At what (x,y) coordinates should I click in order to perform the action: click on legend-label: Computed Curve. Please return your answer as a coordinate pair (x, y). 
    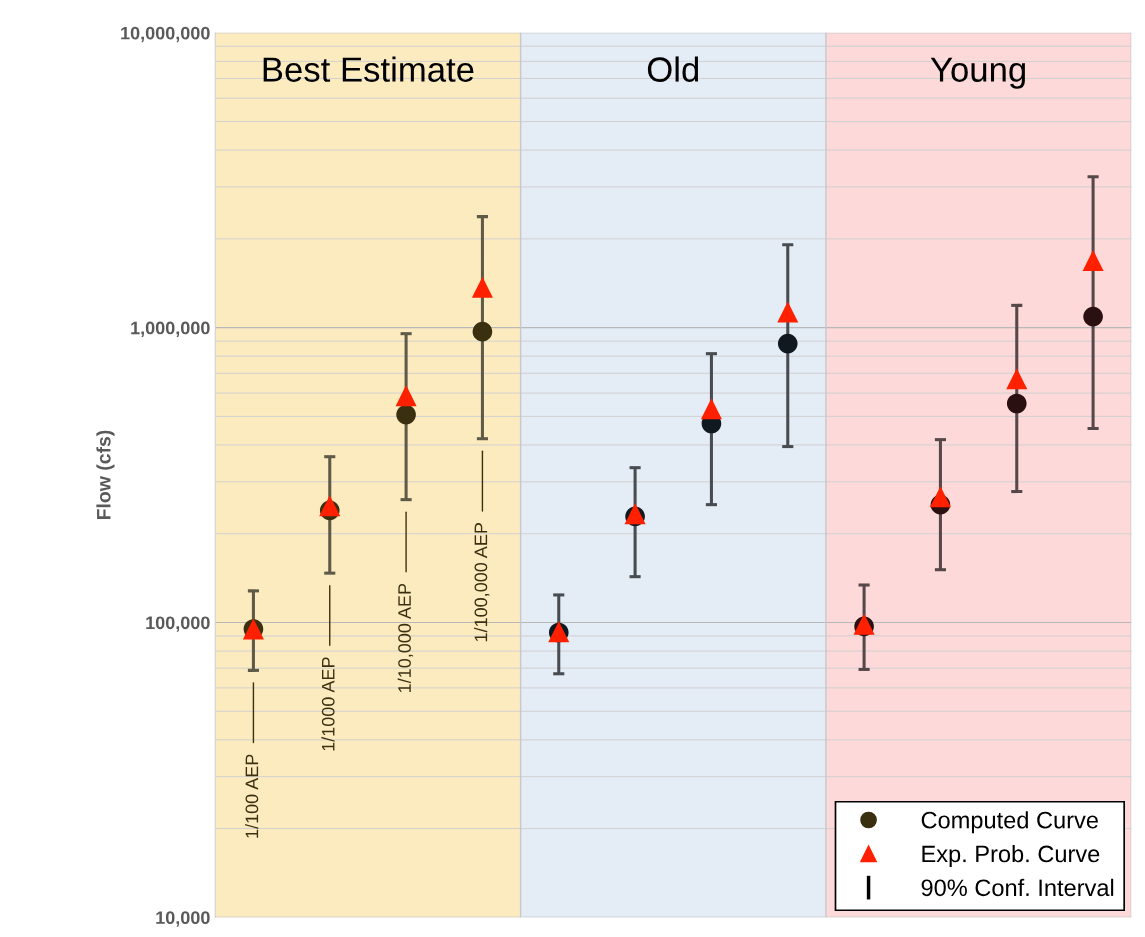
    Looking at the image, I should click on (1009, 822).